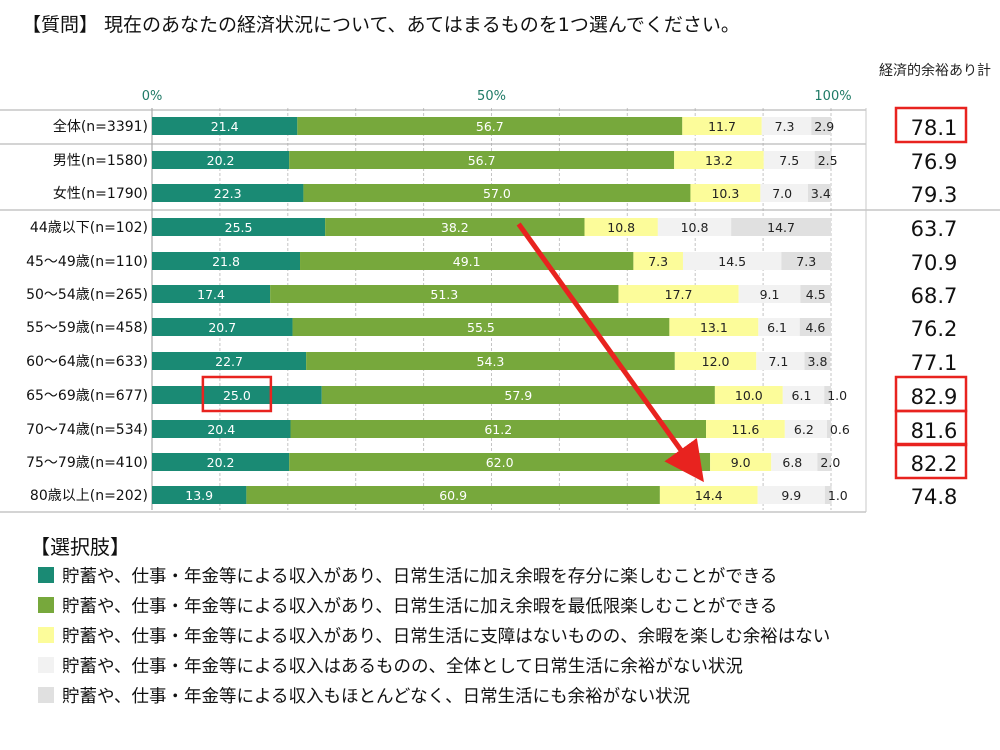 The width and height of the screenshot is (1000, 750). What do you see at coordinates (934, 162) in the screenshot?
I see `summary-total: 76.9` at bounding box center [934, 162].